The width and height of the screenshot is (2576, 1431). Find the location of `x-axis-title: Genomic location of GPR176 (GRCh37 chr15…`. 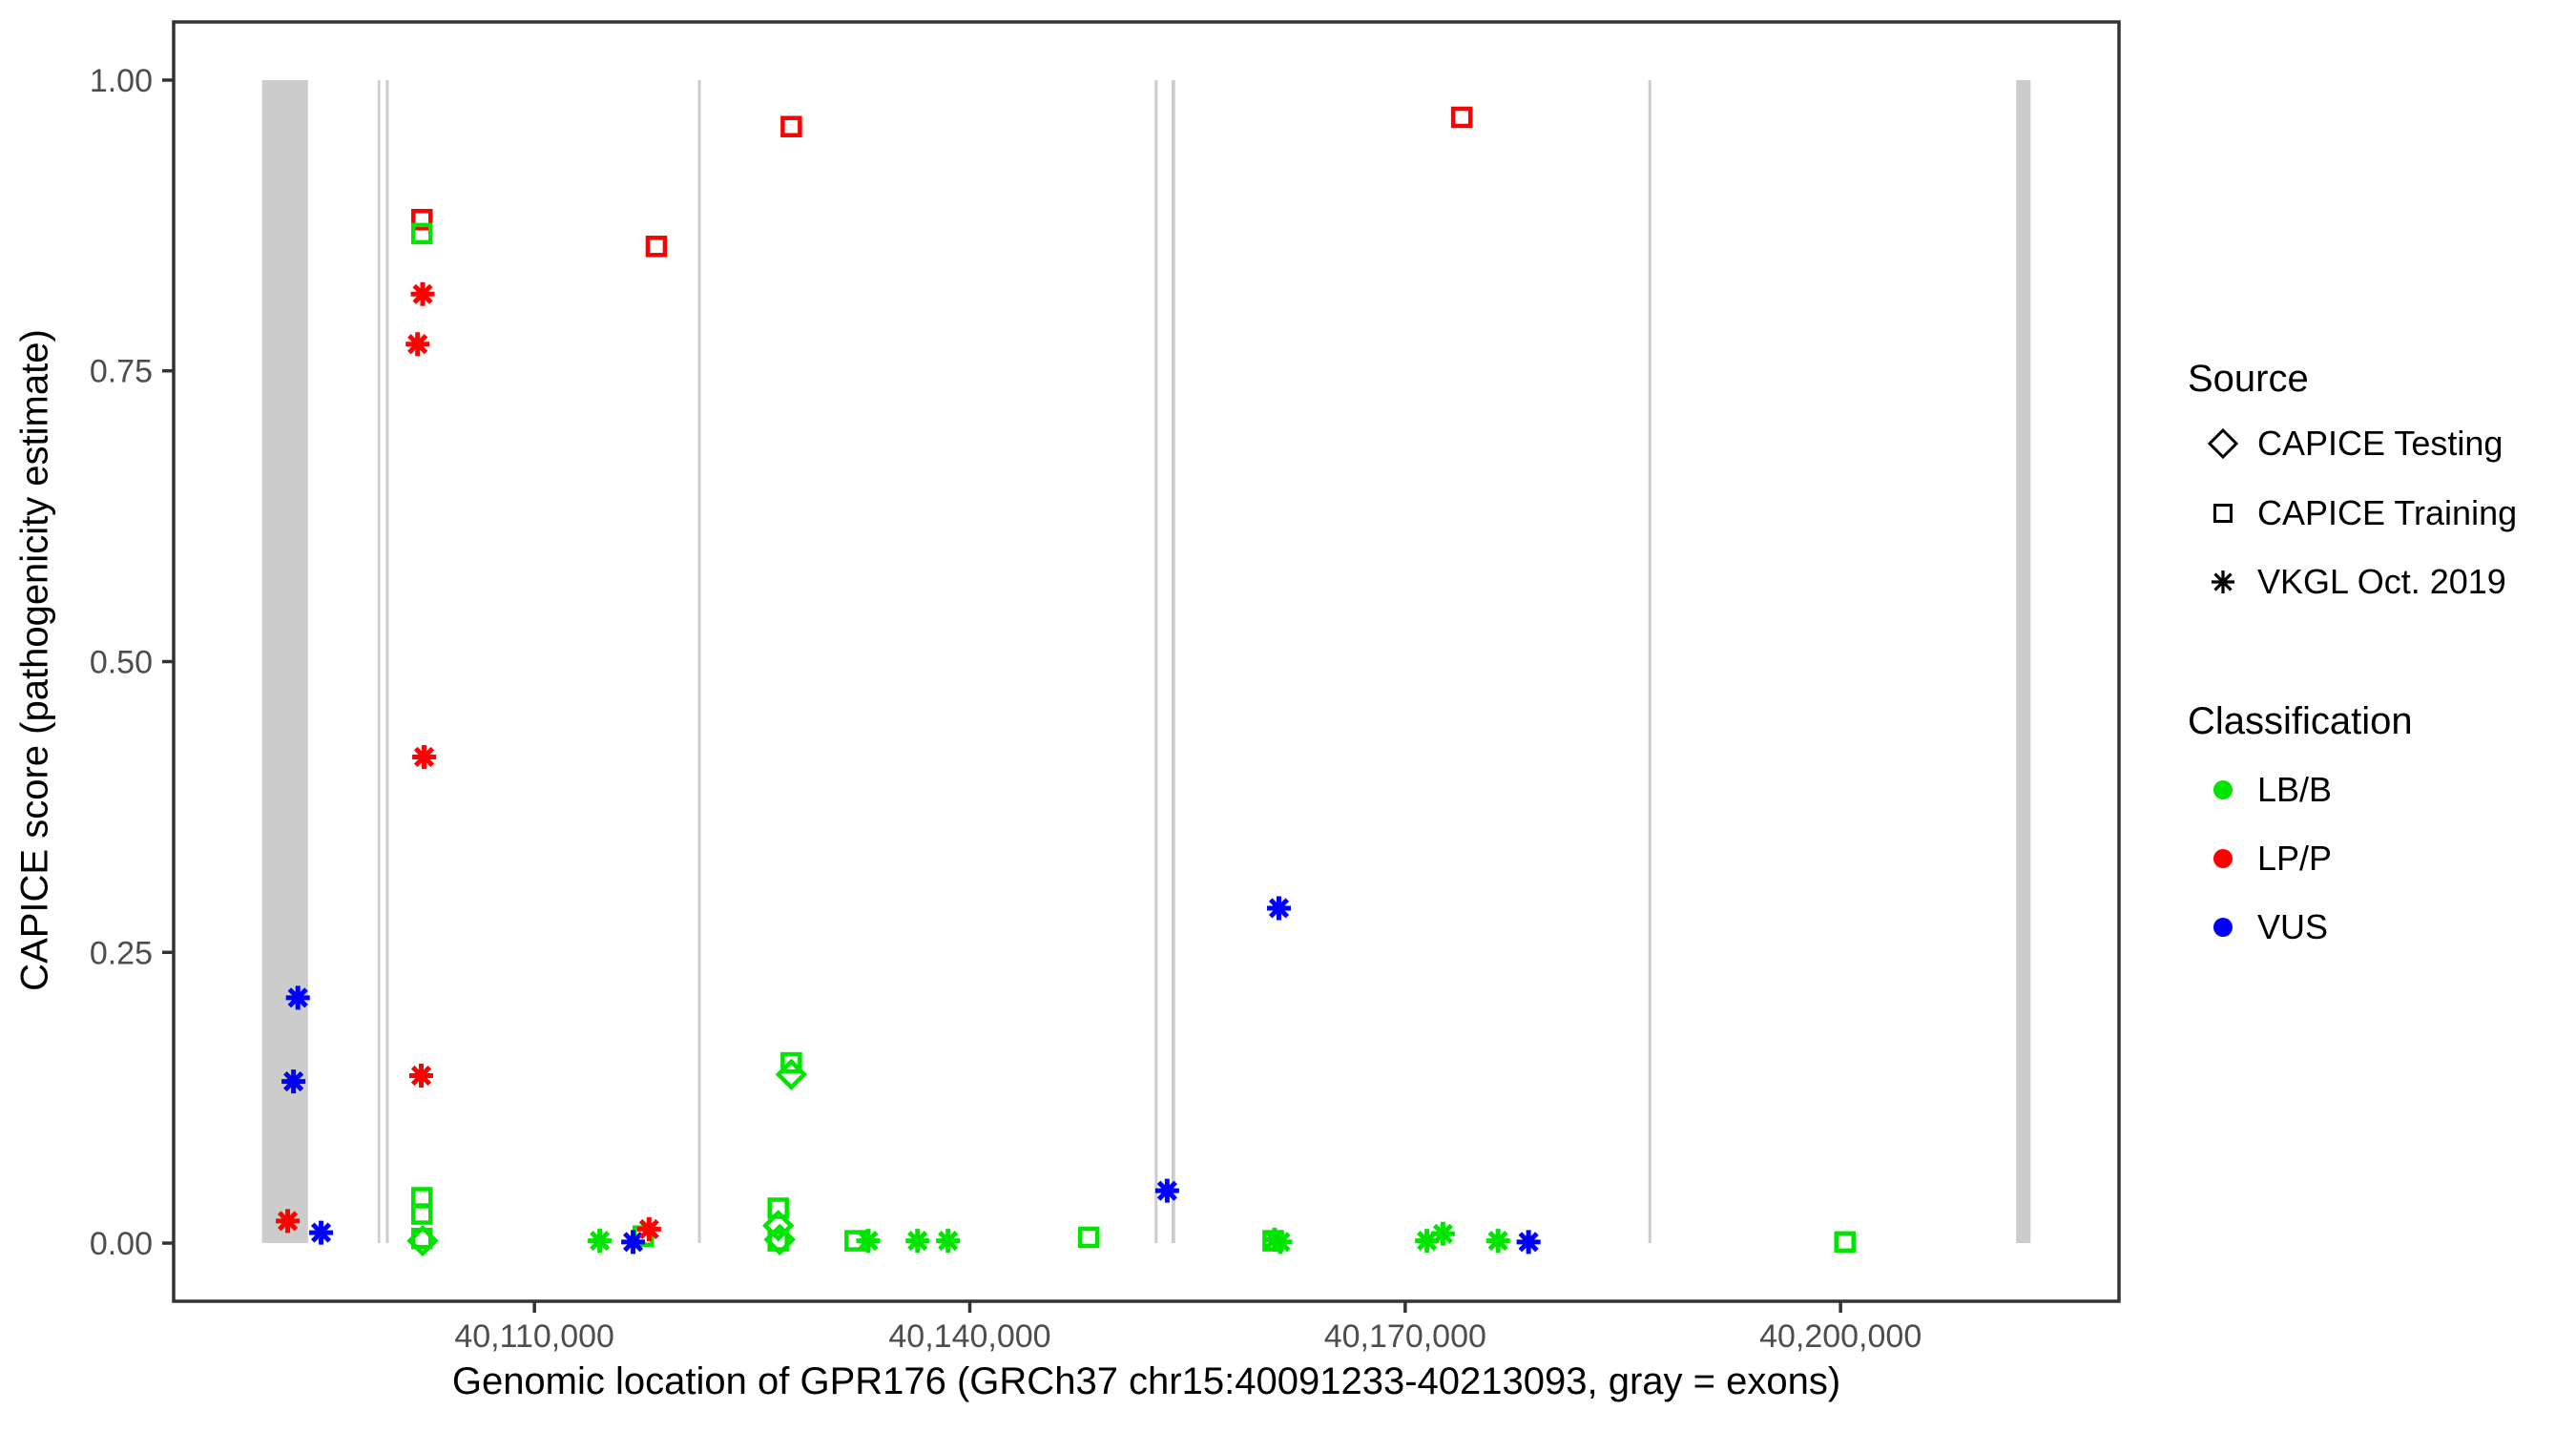

x-axis-title: Genomic location of GPR176 (GRCh37 chr15… is located at coordinates (1146, 1381).